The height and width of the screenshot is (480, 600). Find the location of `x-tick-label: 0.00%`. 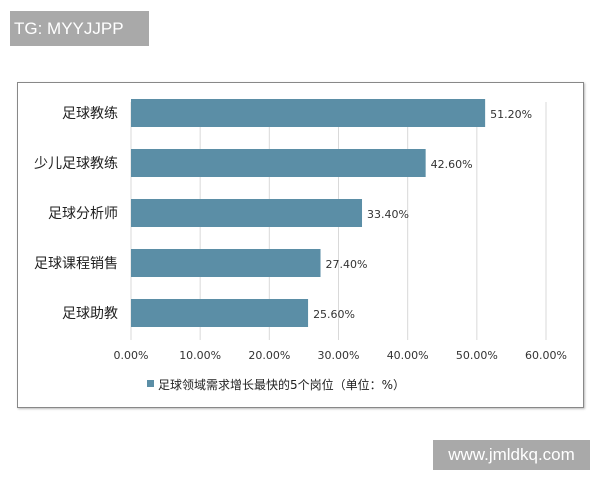

x-tick-label: 0.00% is located at coordinates (131, 355).